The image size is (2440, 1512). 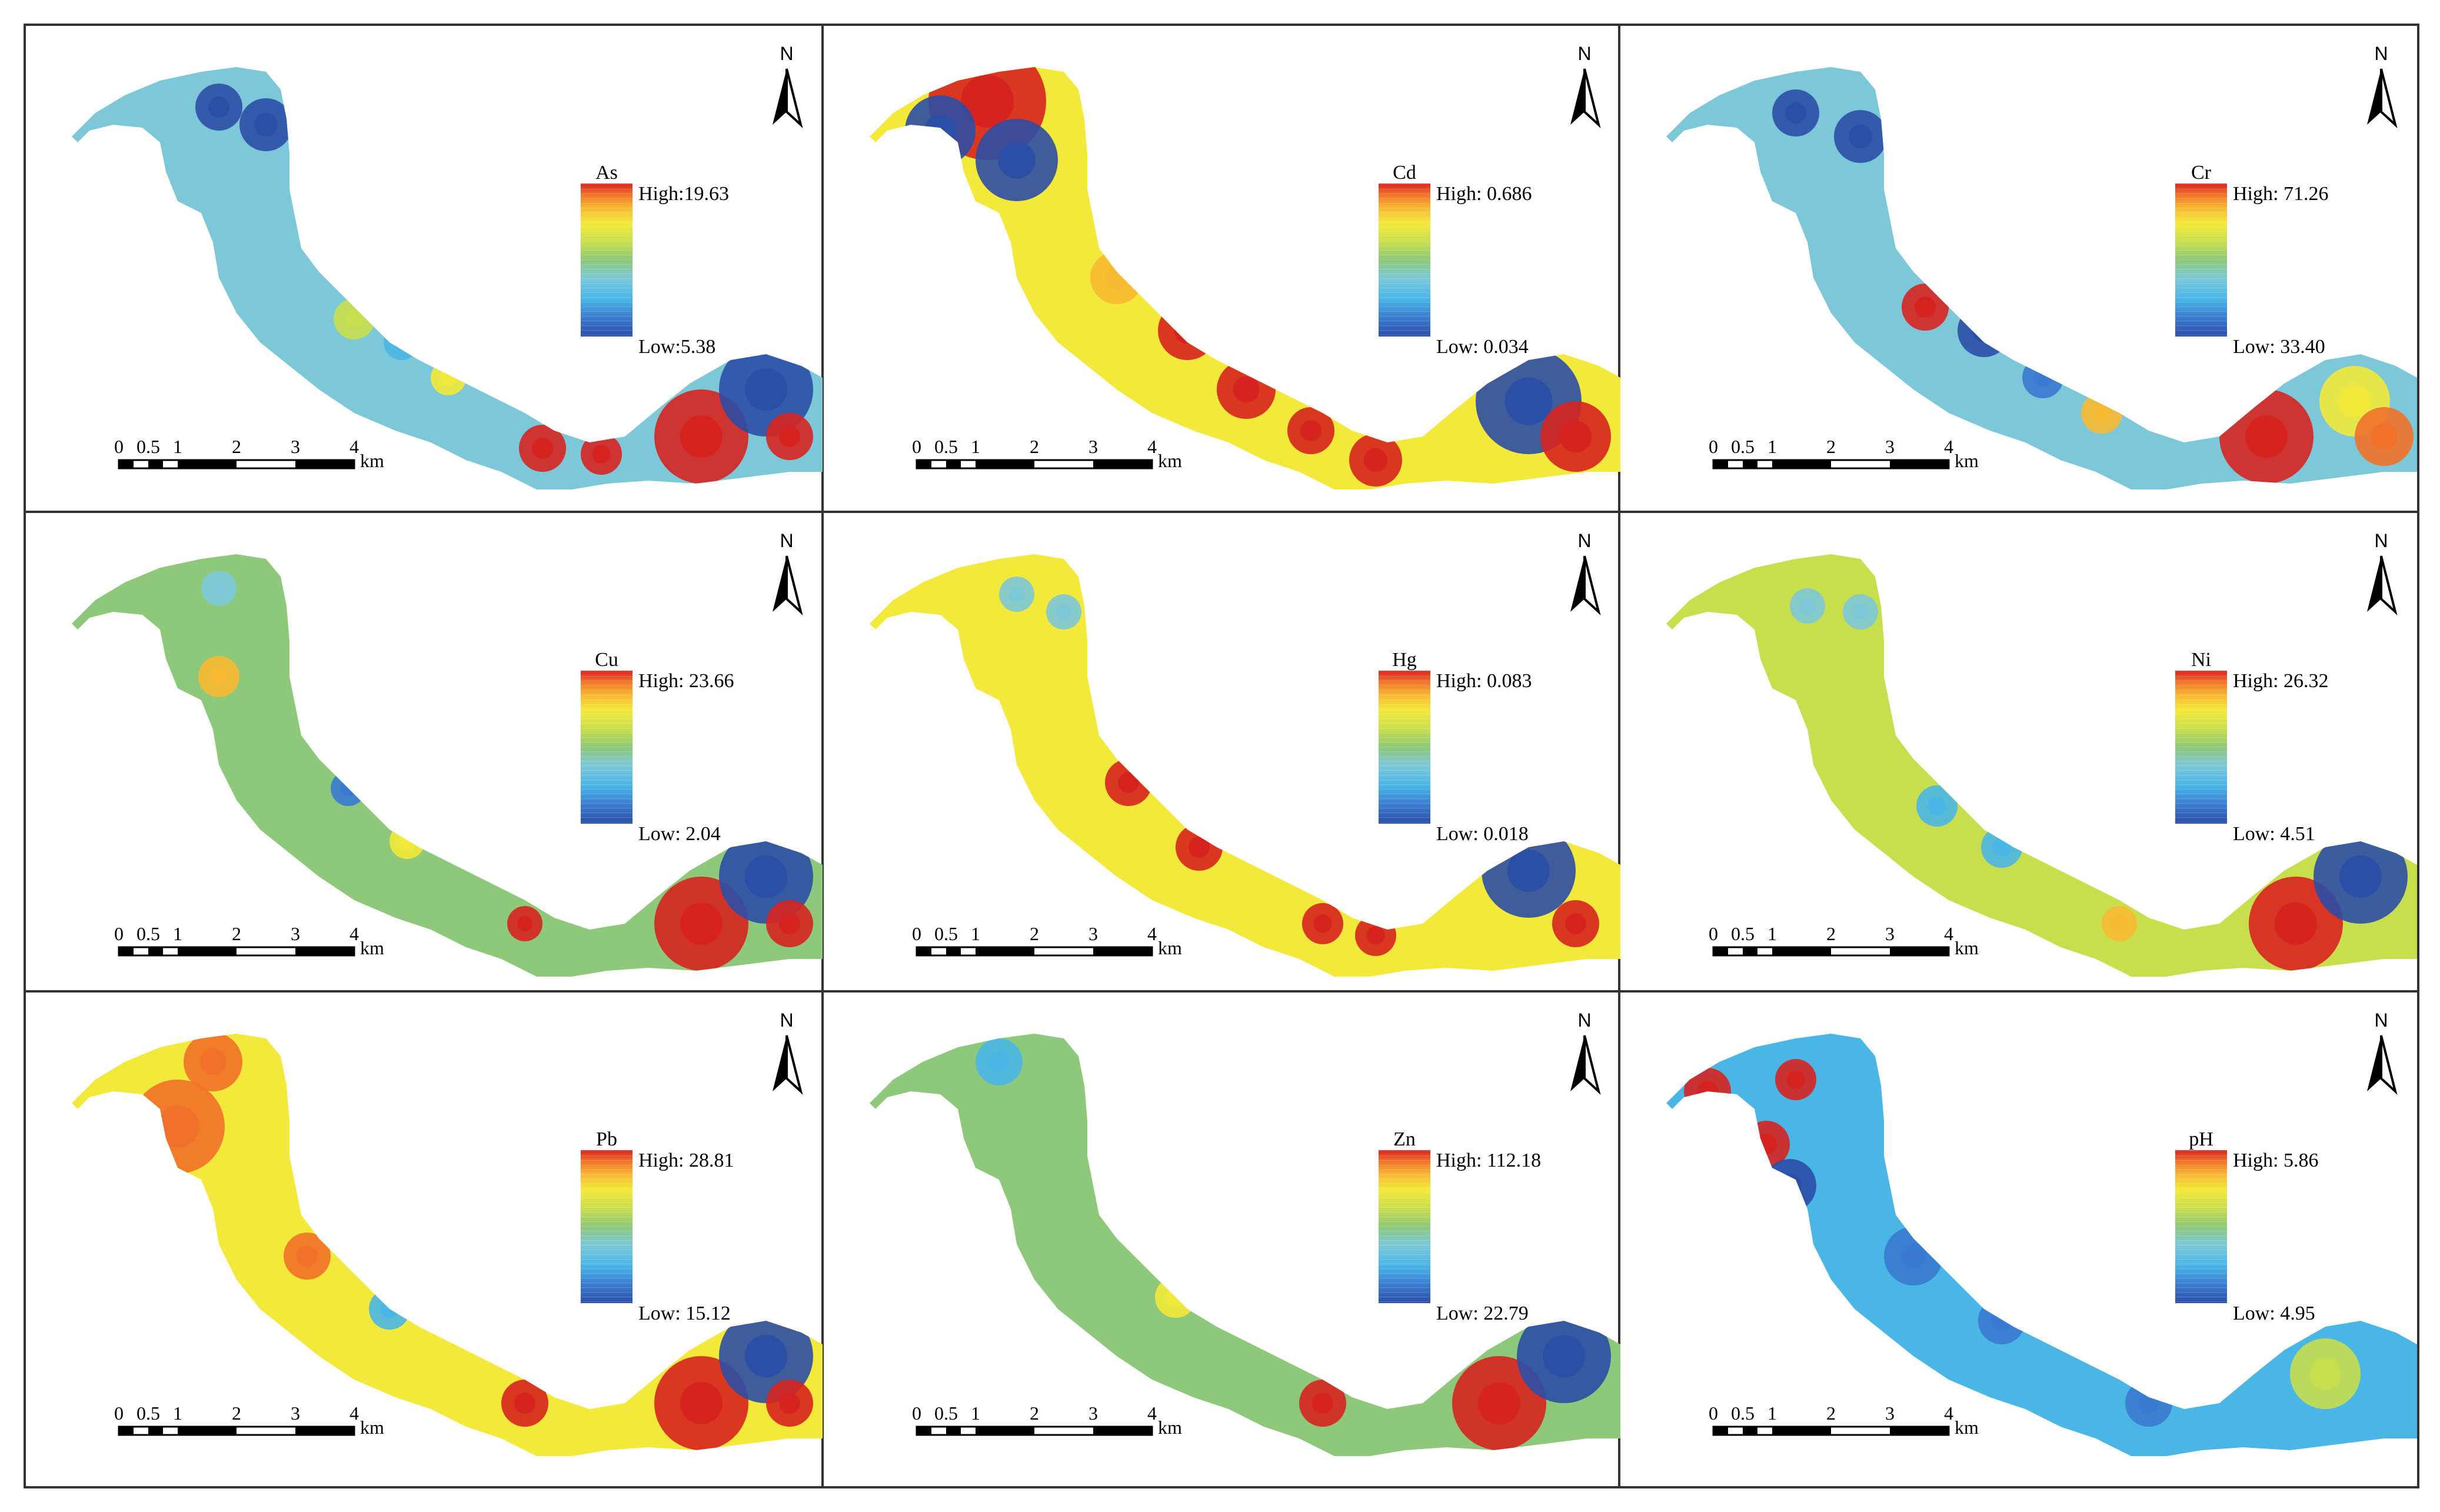 What do you see at coordinates (1245, 753) in the screenshot?
I see `panel-Hg: Hg High: 0.083 Low: 0.018 N 0 0.5 1 2 3 4km` at bounding box center [1245, 753].